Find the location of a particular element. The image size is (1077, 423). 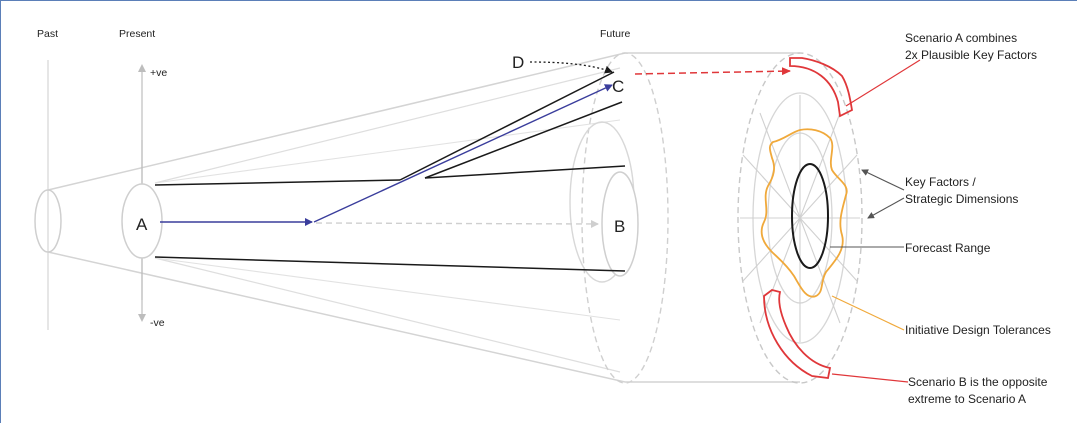

point-c-label: C is located at coordinates (618, 86).